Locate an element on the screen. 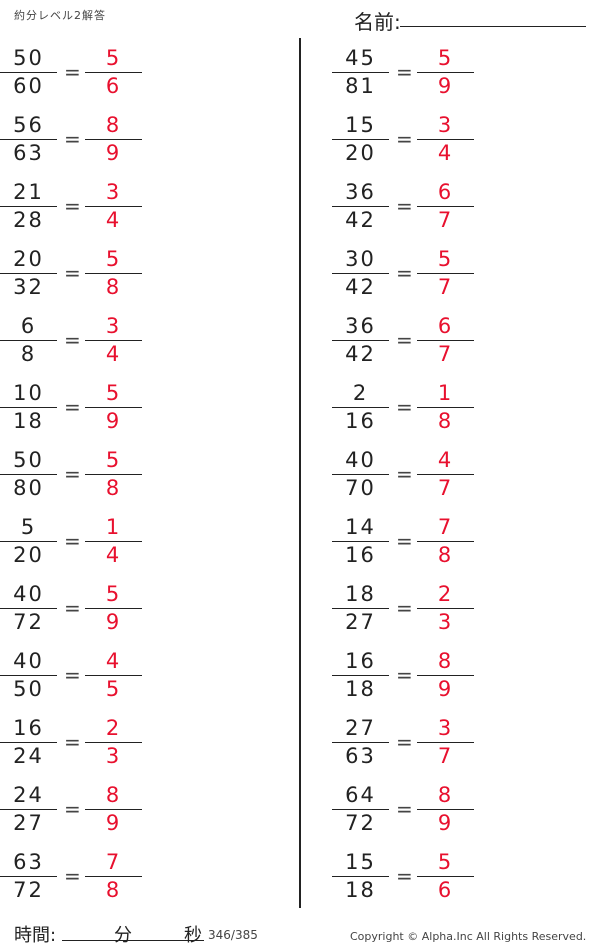 This screenshot has height=948, width=600. answer-numerator: 6 is located at coordinates (445, 192).